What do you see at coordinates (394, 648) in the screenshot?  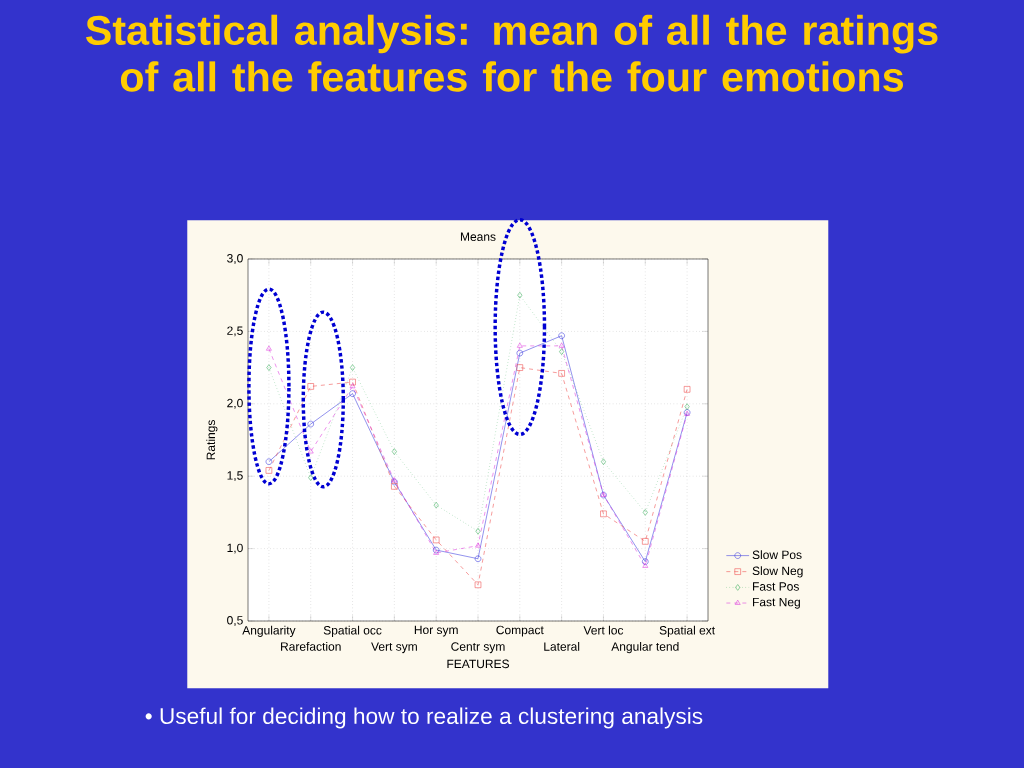 I see `x-tick-label: Vert sym` at bounding box center [394, 648].